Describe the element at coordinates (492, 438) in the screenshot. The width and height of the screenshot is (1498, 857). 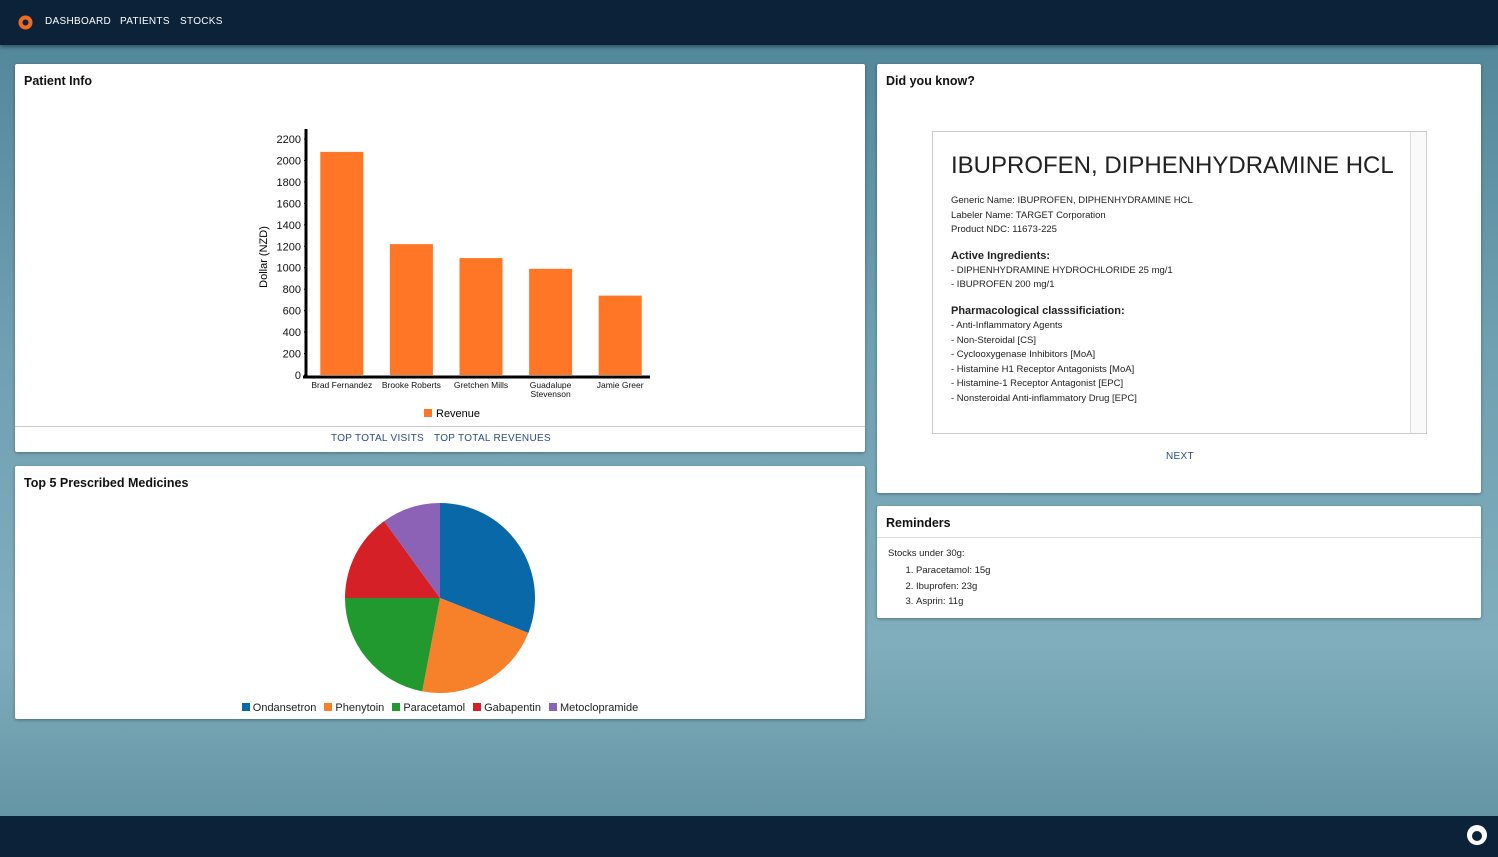
I see `tab-button: TOP TOTAL REVENUES` at that location.